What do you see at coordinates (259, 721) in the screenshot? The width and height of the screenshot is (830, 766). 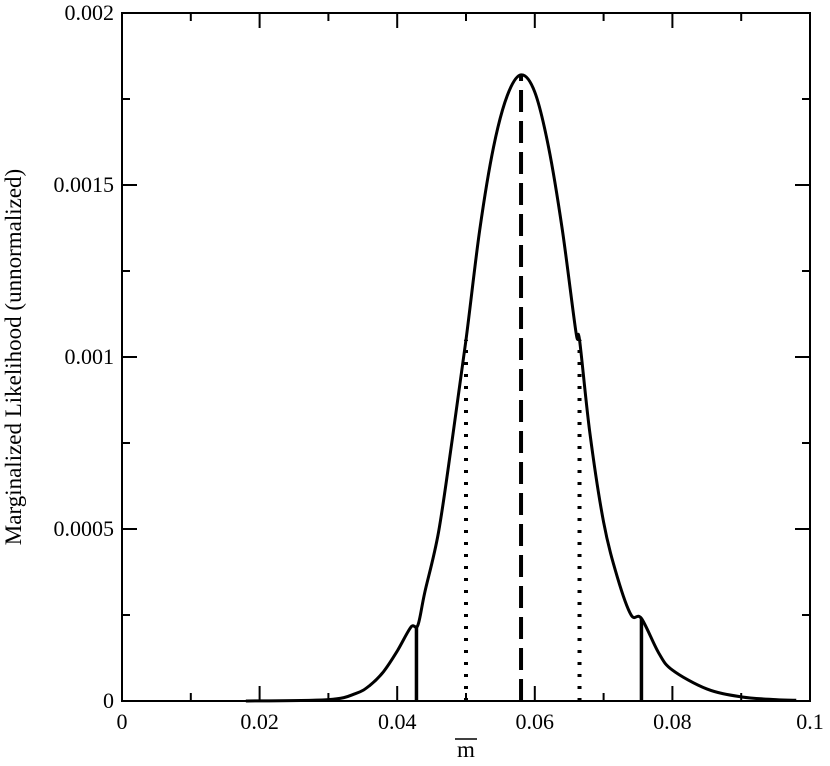 I see `x-tick-label: 0.02` at bounding box center [259, 721].